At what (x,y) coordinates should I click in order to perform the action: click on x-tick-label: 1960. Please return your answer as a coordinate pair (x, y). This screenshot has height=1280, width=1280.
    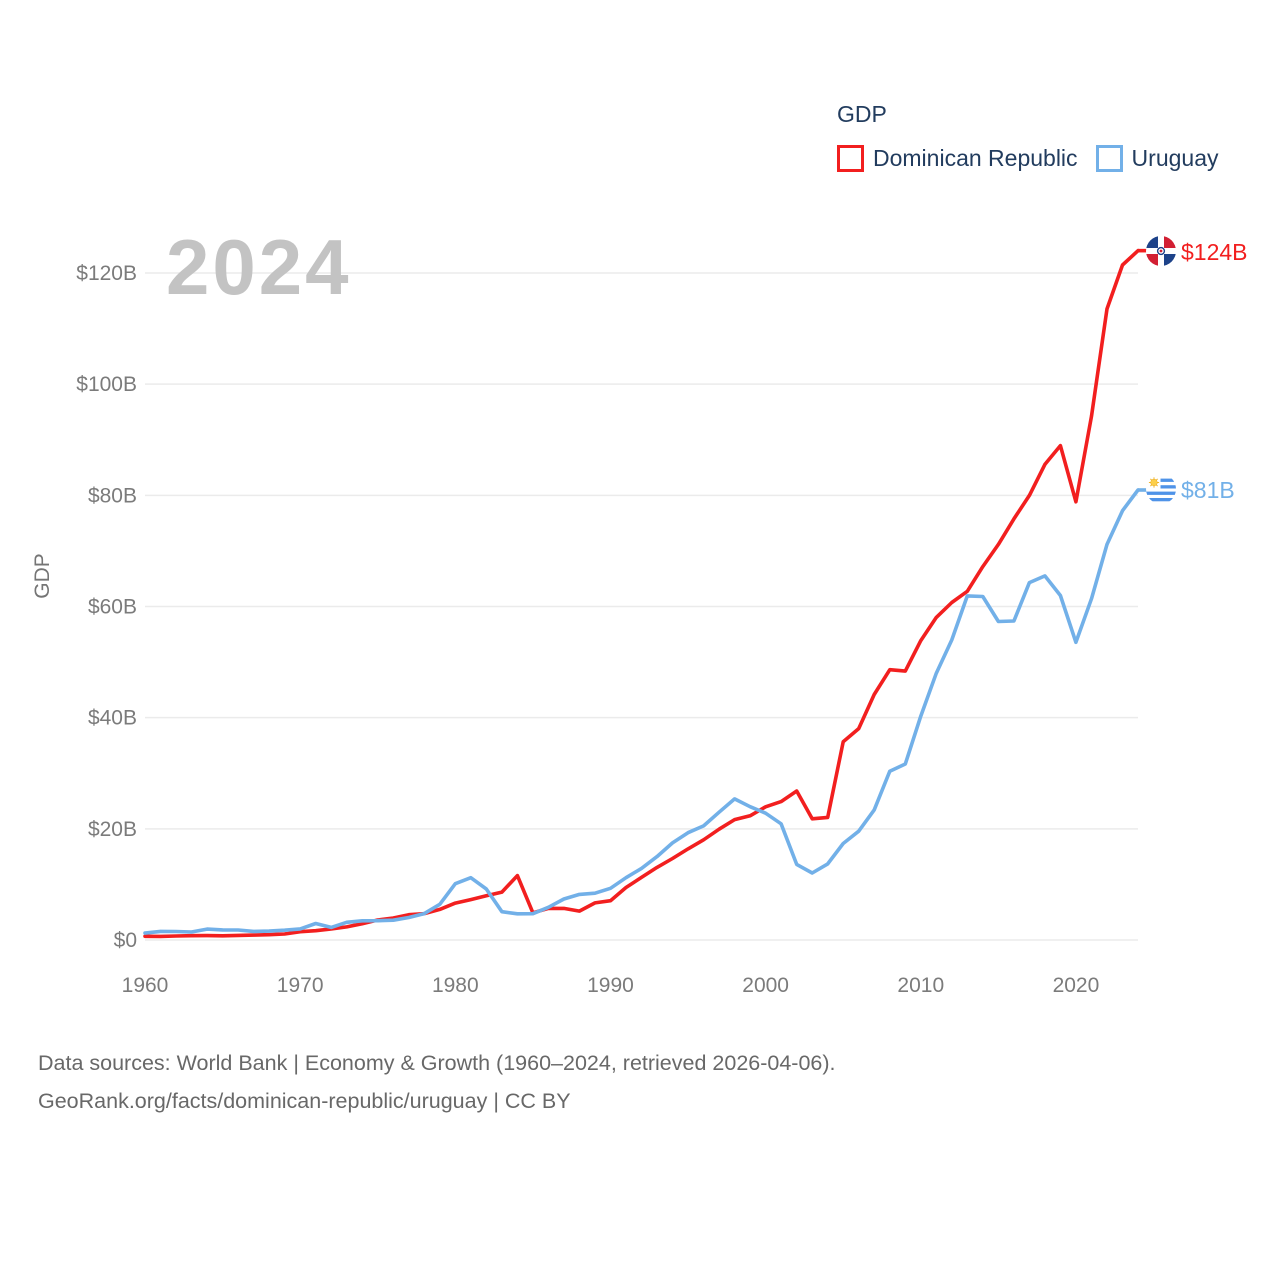
    Looking at the image, I should click on (145, 985).